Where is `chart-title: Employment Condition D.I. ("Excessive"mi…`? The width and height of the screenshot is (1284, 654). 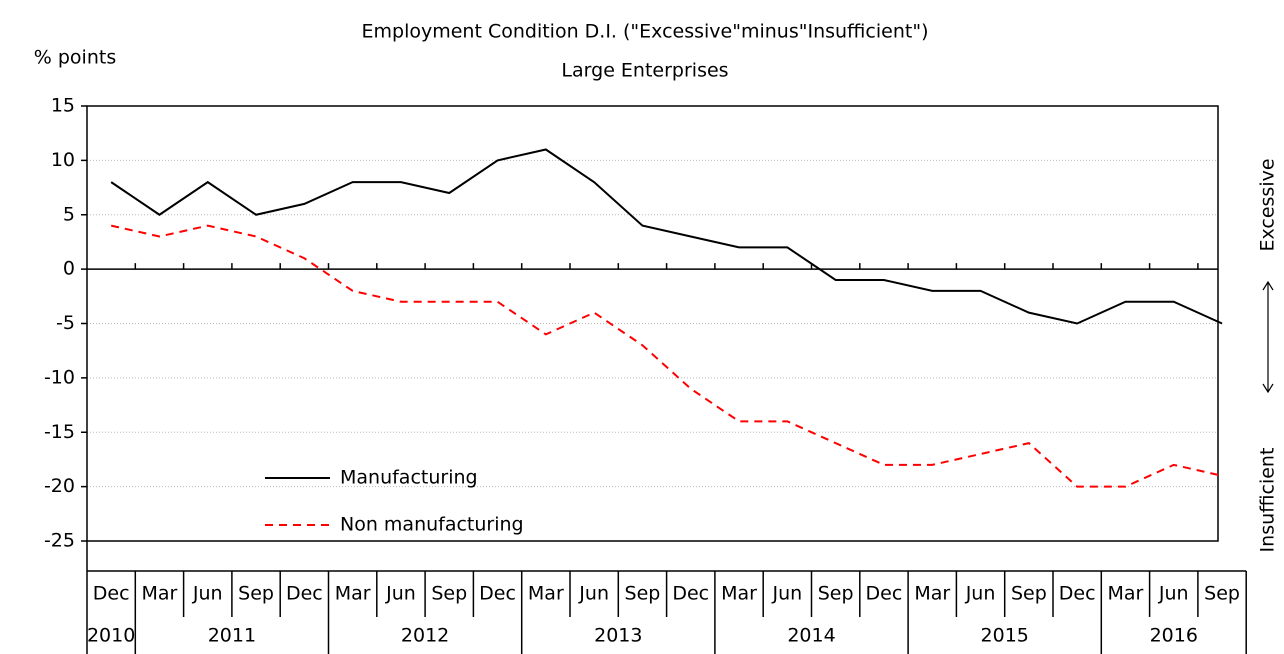
chart-title: Employment Condition D.I. ("Excessive"mi… is located at coordinates (645, 32).